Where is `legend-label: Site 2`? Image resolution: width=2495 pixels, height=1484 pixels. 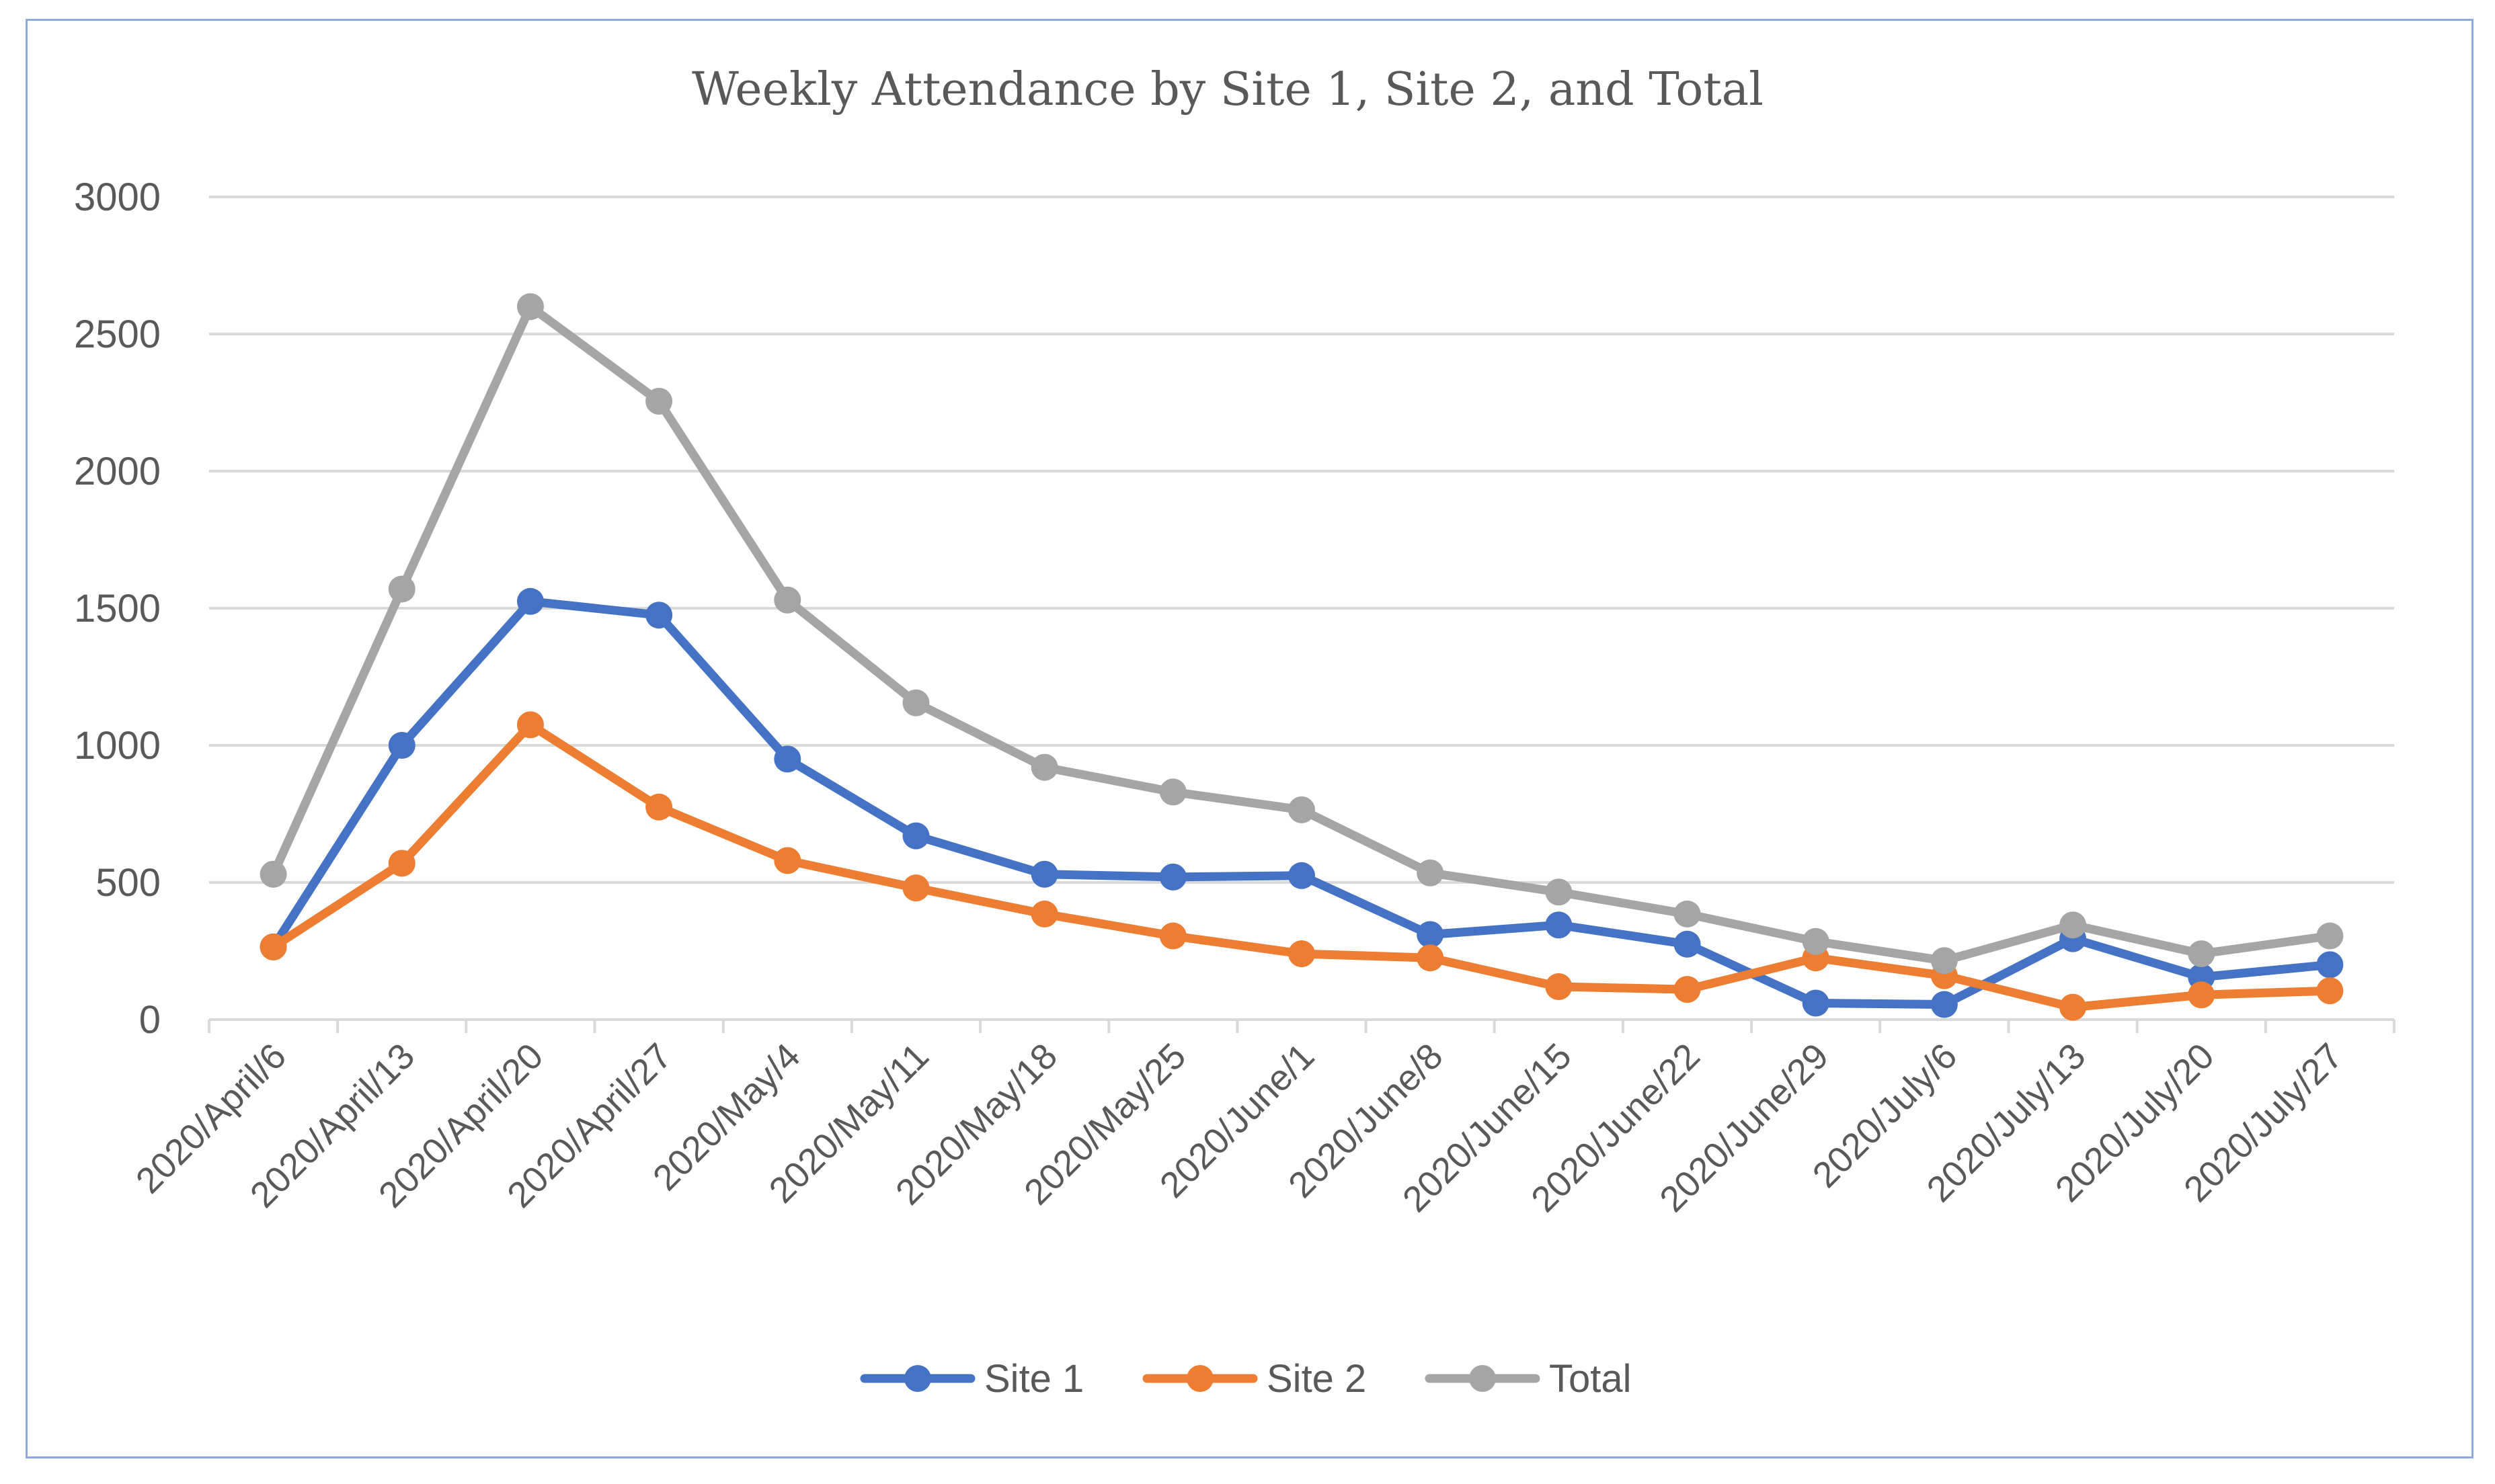
legend-label: Site 2 is located at coordinates (1316, 1379).